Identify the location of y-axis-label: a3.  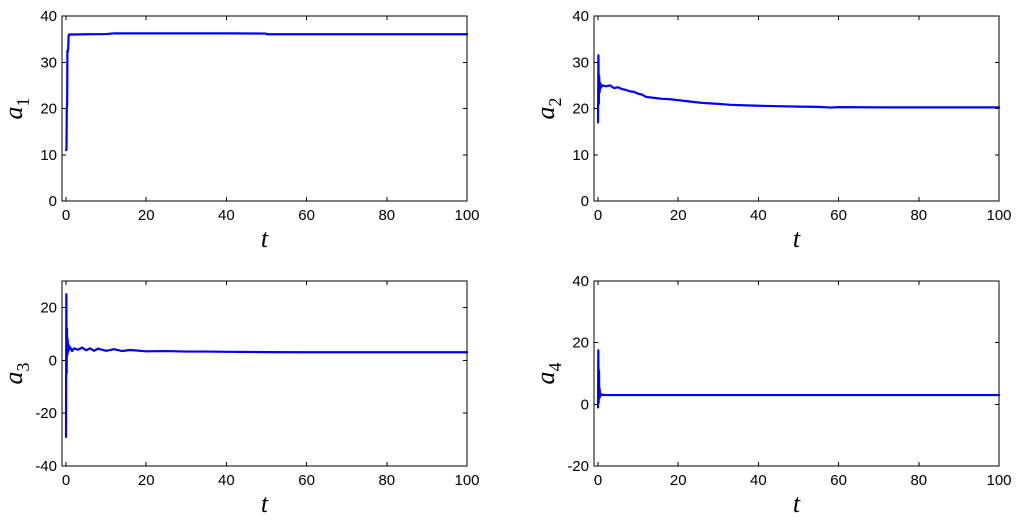
(16, 374).